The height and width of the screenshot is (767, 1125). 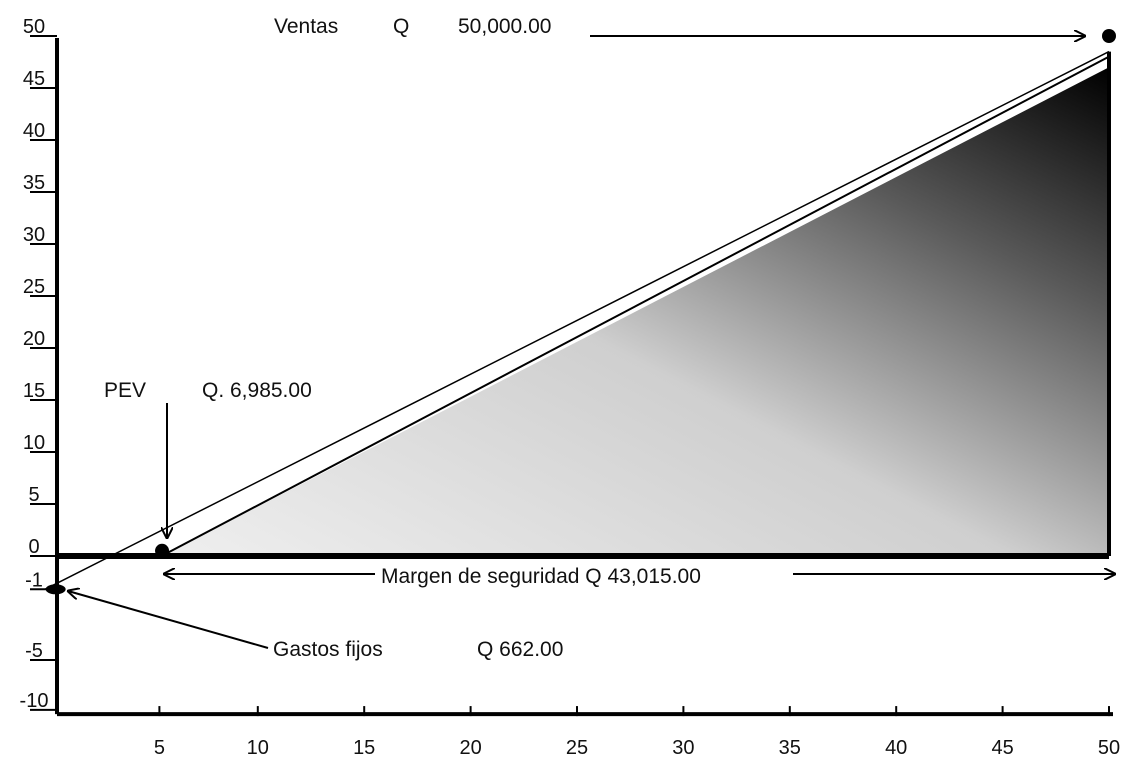 I want to click on x-tick-label: 20, so click(x=470, y=748).